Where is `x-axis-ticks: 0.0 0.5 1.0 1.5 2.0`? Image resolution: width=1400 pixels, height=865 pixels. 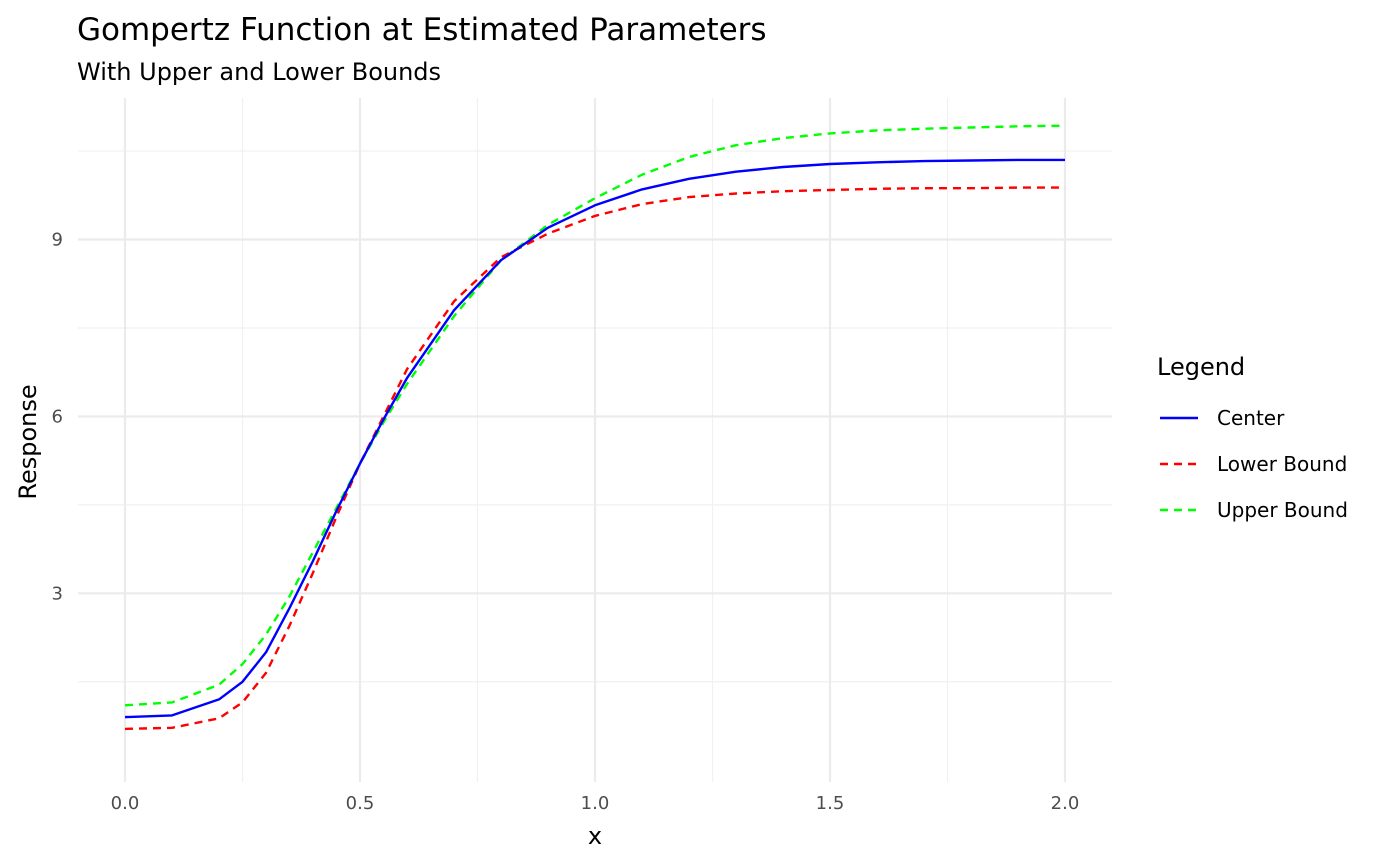
x-axis-ticks: 0.0 0.5 1.0 1.5 2.0 is located at coordinates (595, 803).